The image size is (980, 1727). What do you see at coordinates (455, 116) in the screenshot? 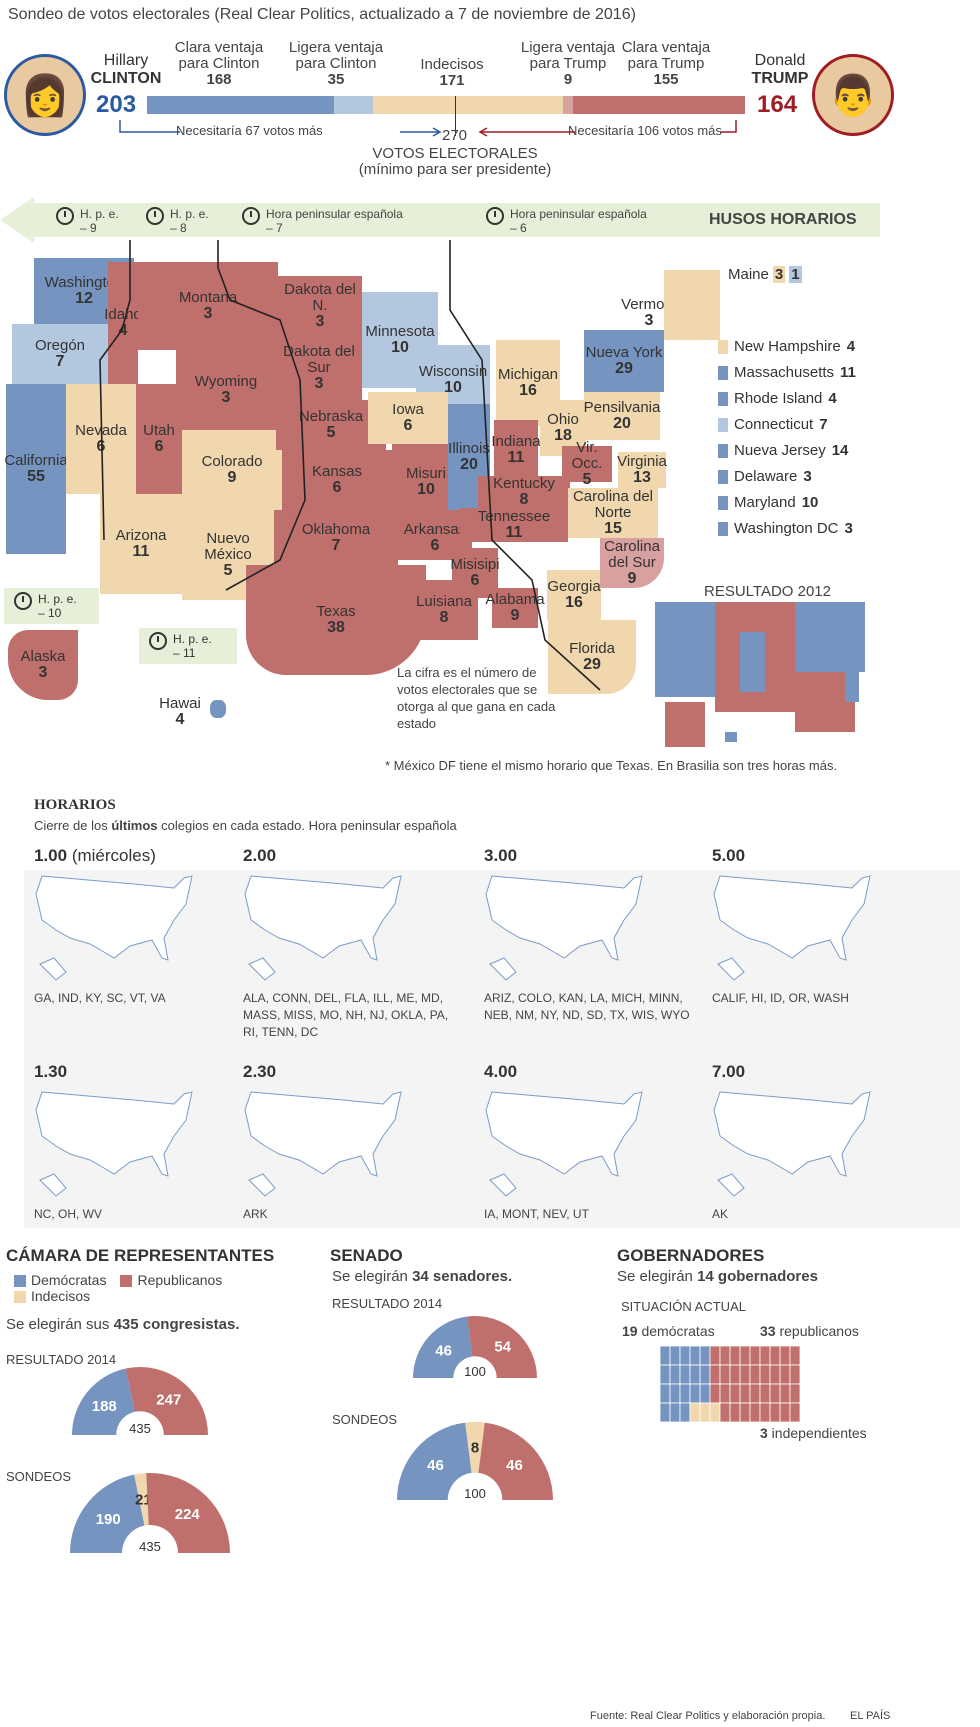
I see `threshold-line` at bounding box center [455, 116].